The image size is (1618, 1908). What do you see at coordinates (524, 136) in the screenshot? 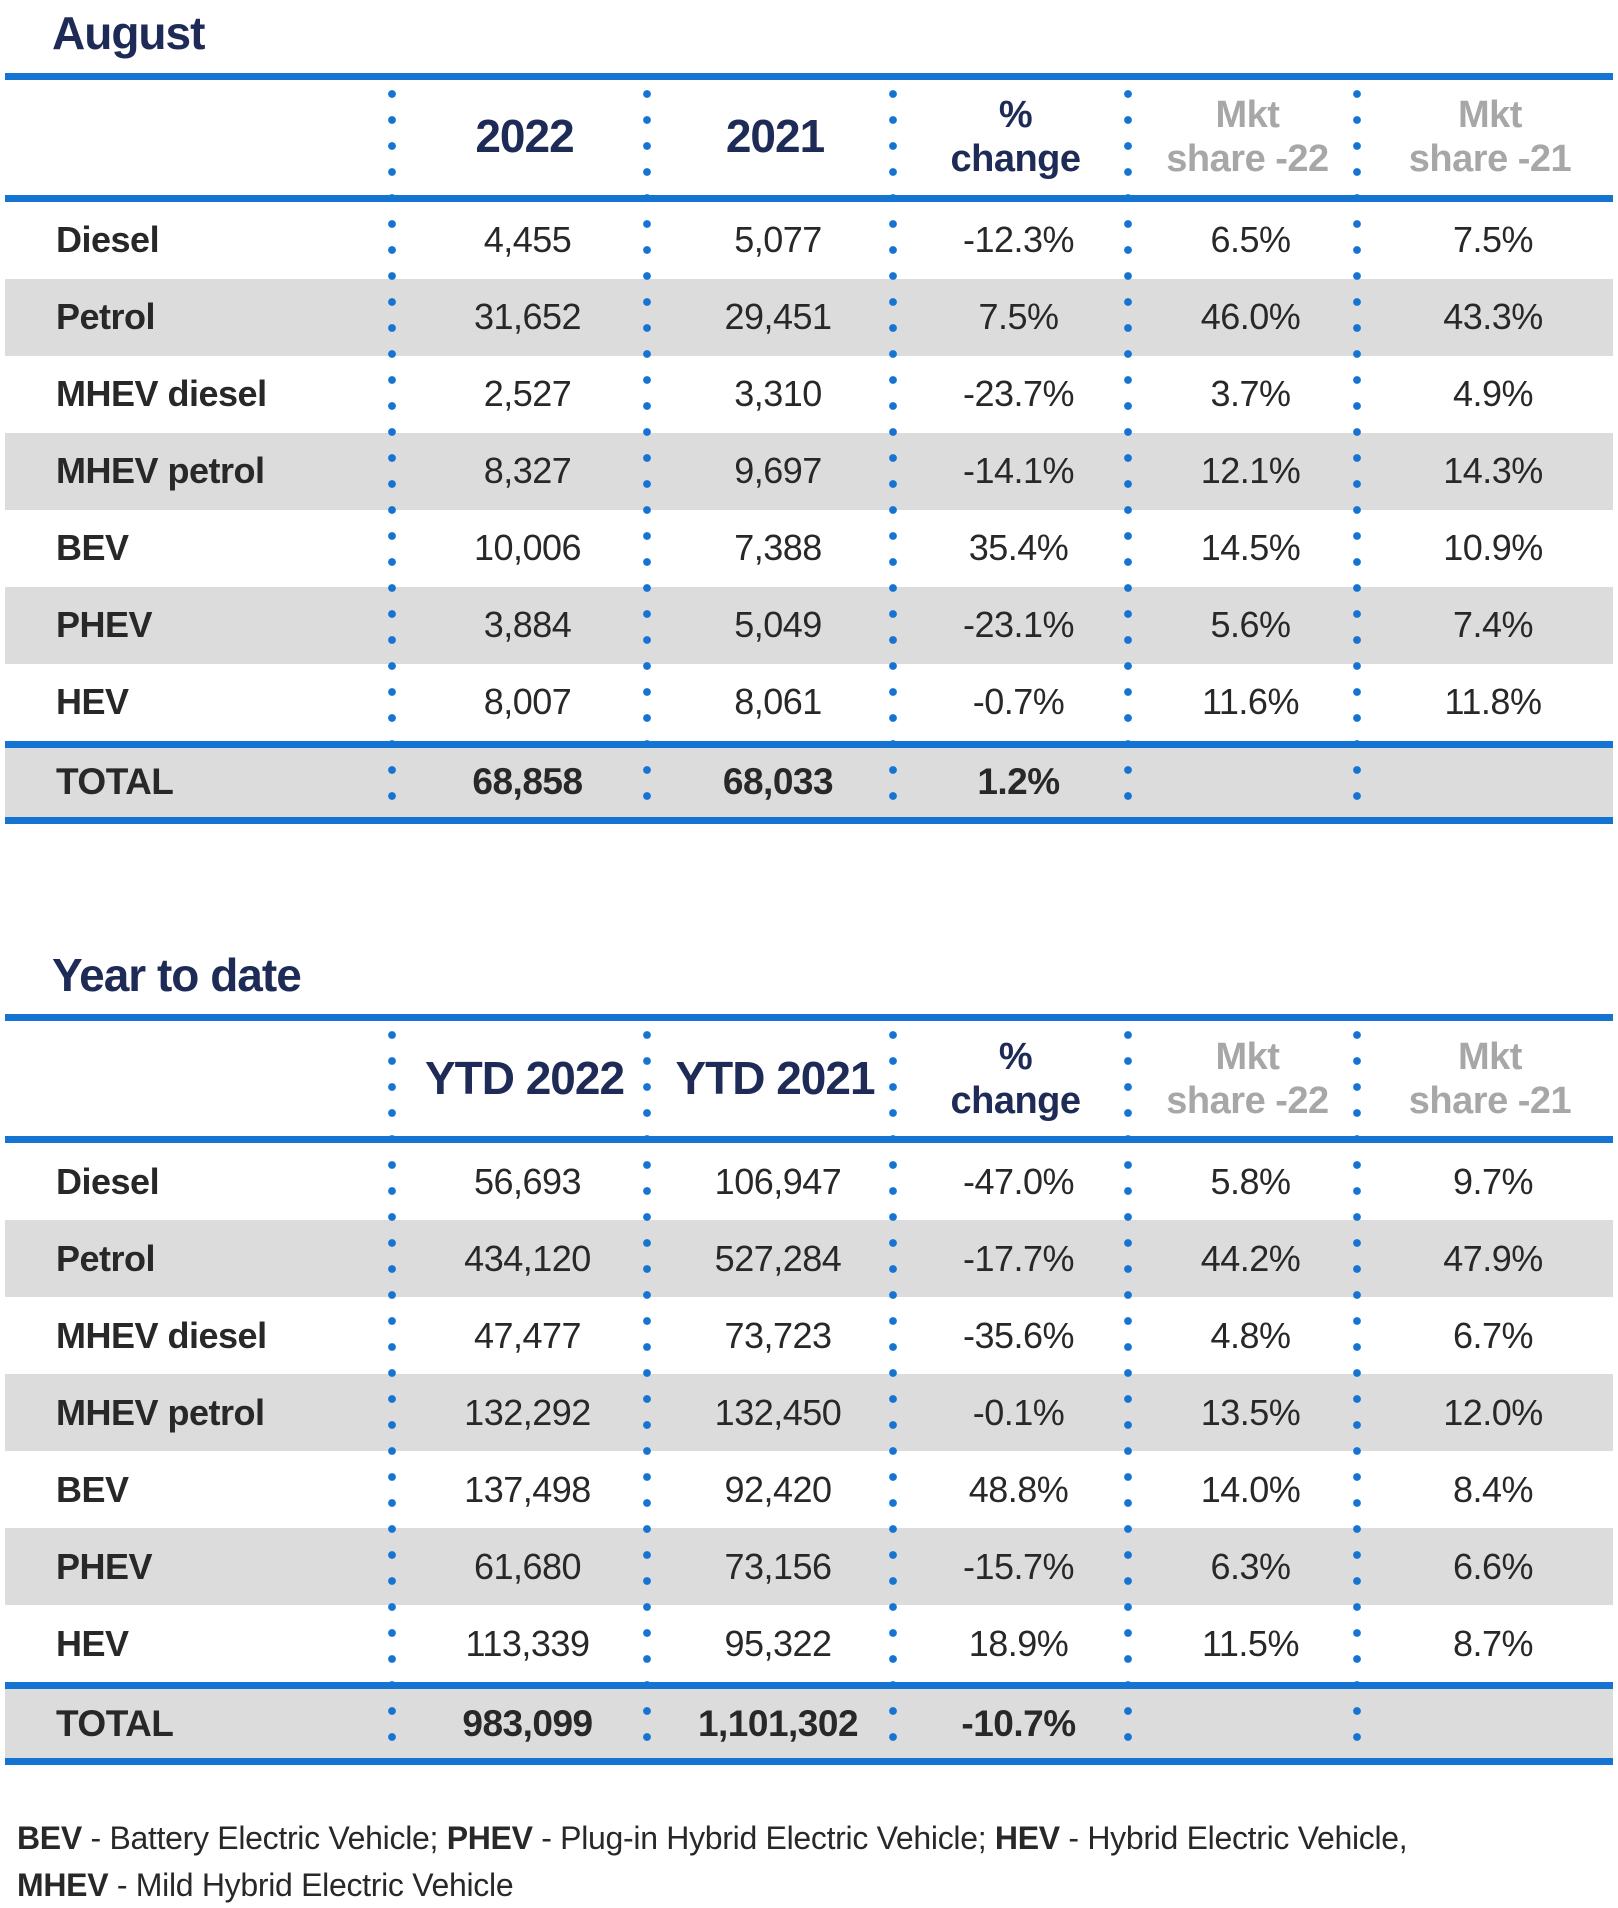
I see `header-line: 2022` at bounding box center [524, 136].